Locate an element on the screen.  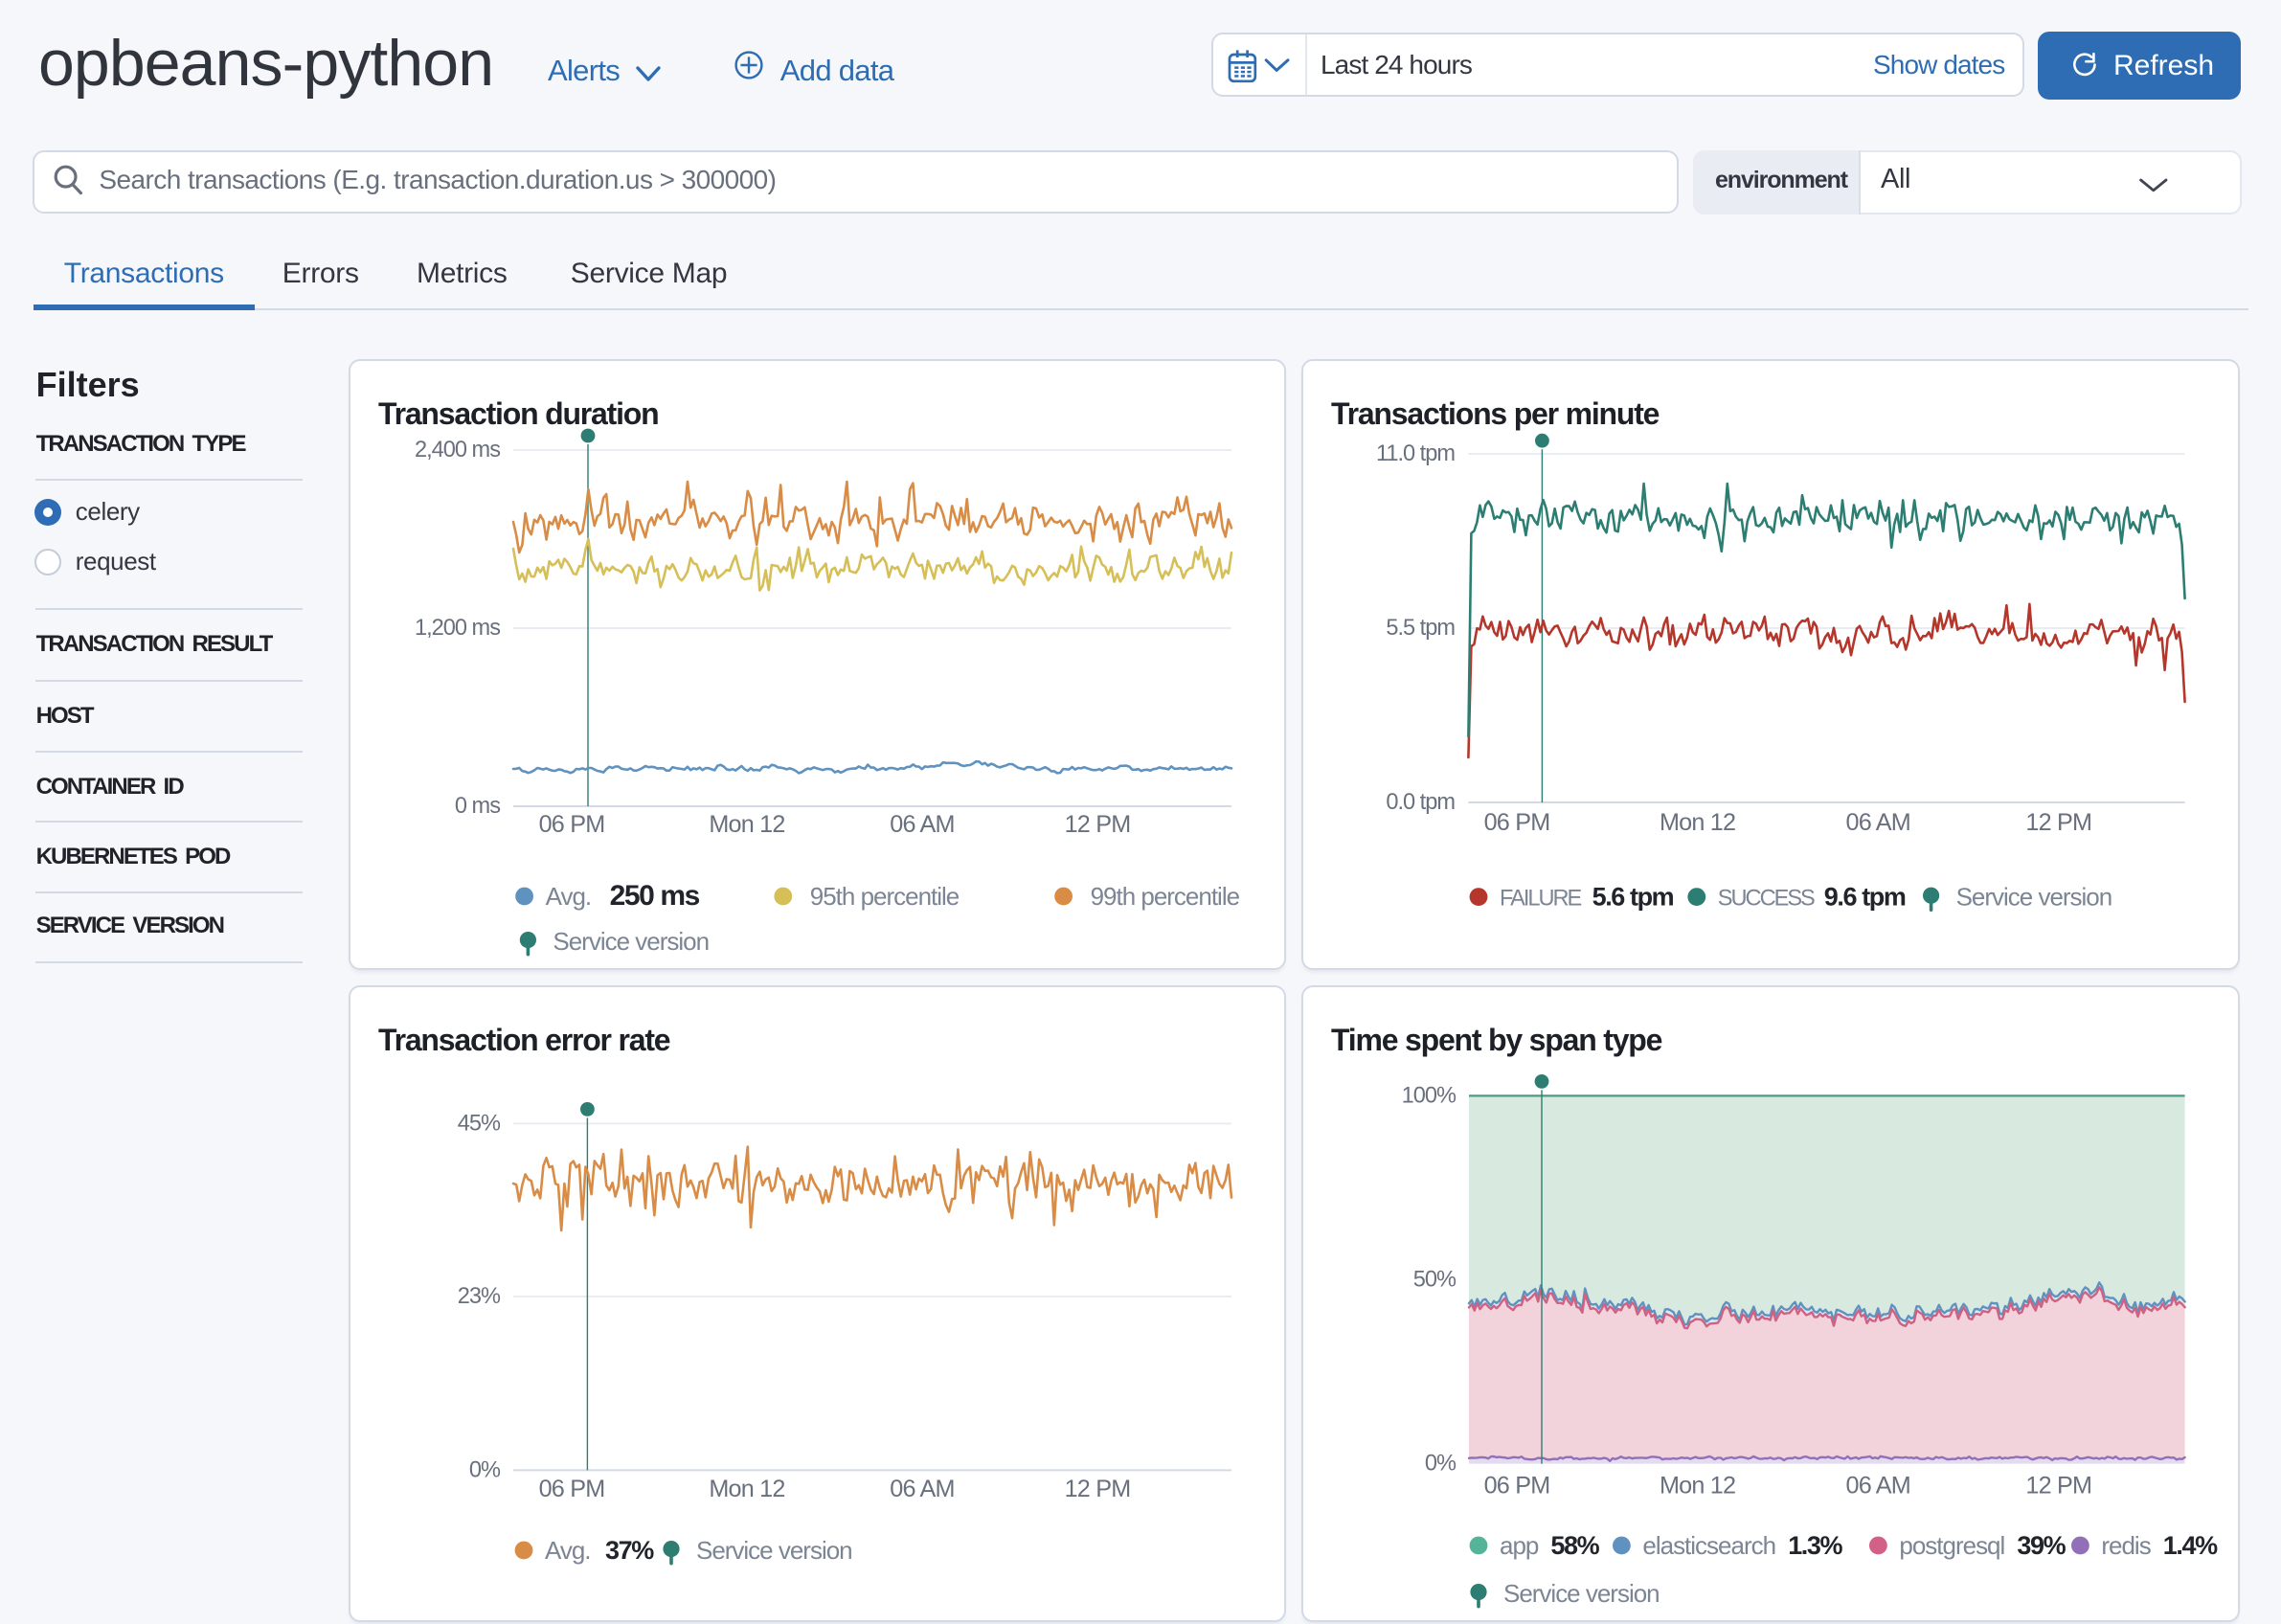
svg-text: 0.0 tpm is located at coordinates (1420, 801).